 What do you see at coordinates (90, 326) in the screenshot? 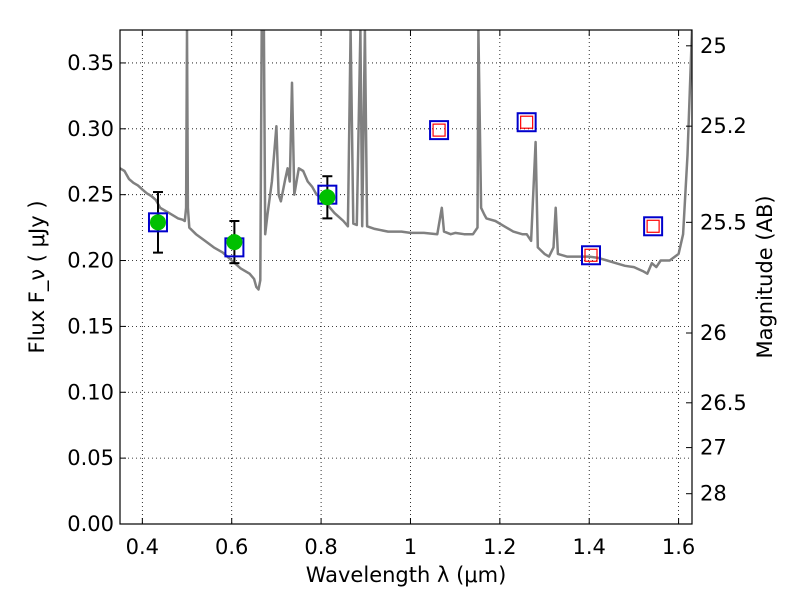
I see `y-tick-label: 0.15` at bounding box center [90, 326].